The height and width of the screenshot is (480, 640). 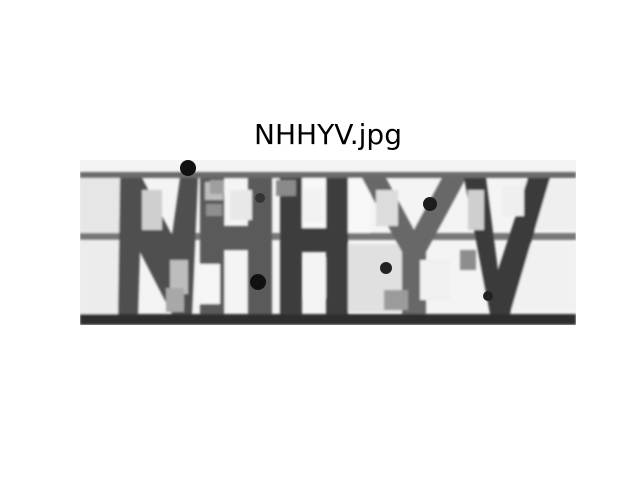 I want to click on bottom-bar, so click(x=328, y=319).